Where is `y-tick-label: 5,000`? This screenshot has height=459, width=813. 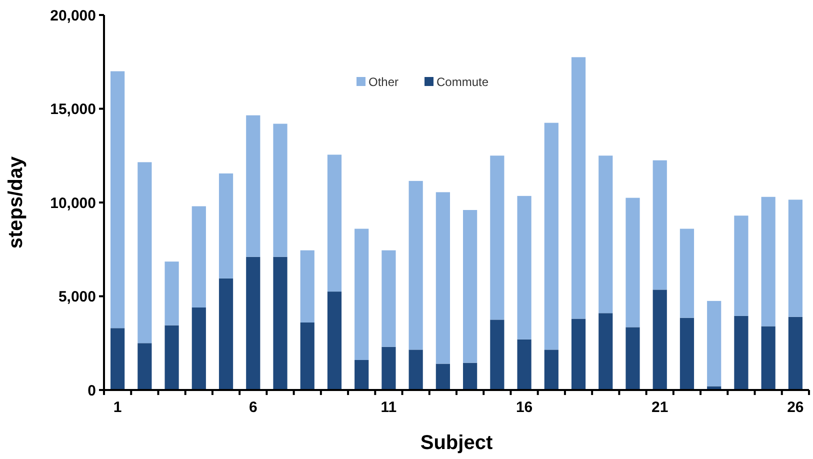 y-tick-label: 5,000 is located at coordinates (77, 297).